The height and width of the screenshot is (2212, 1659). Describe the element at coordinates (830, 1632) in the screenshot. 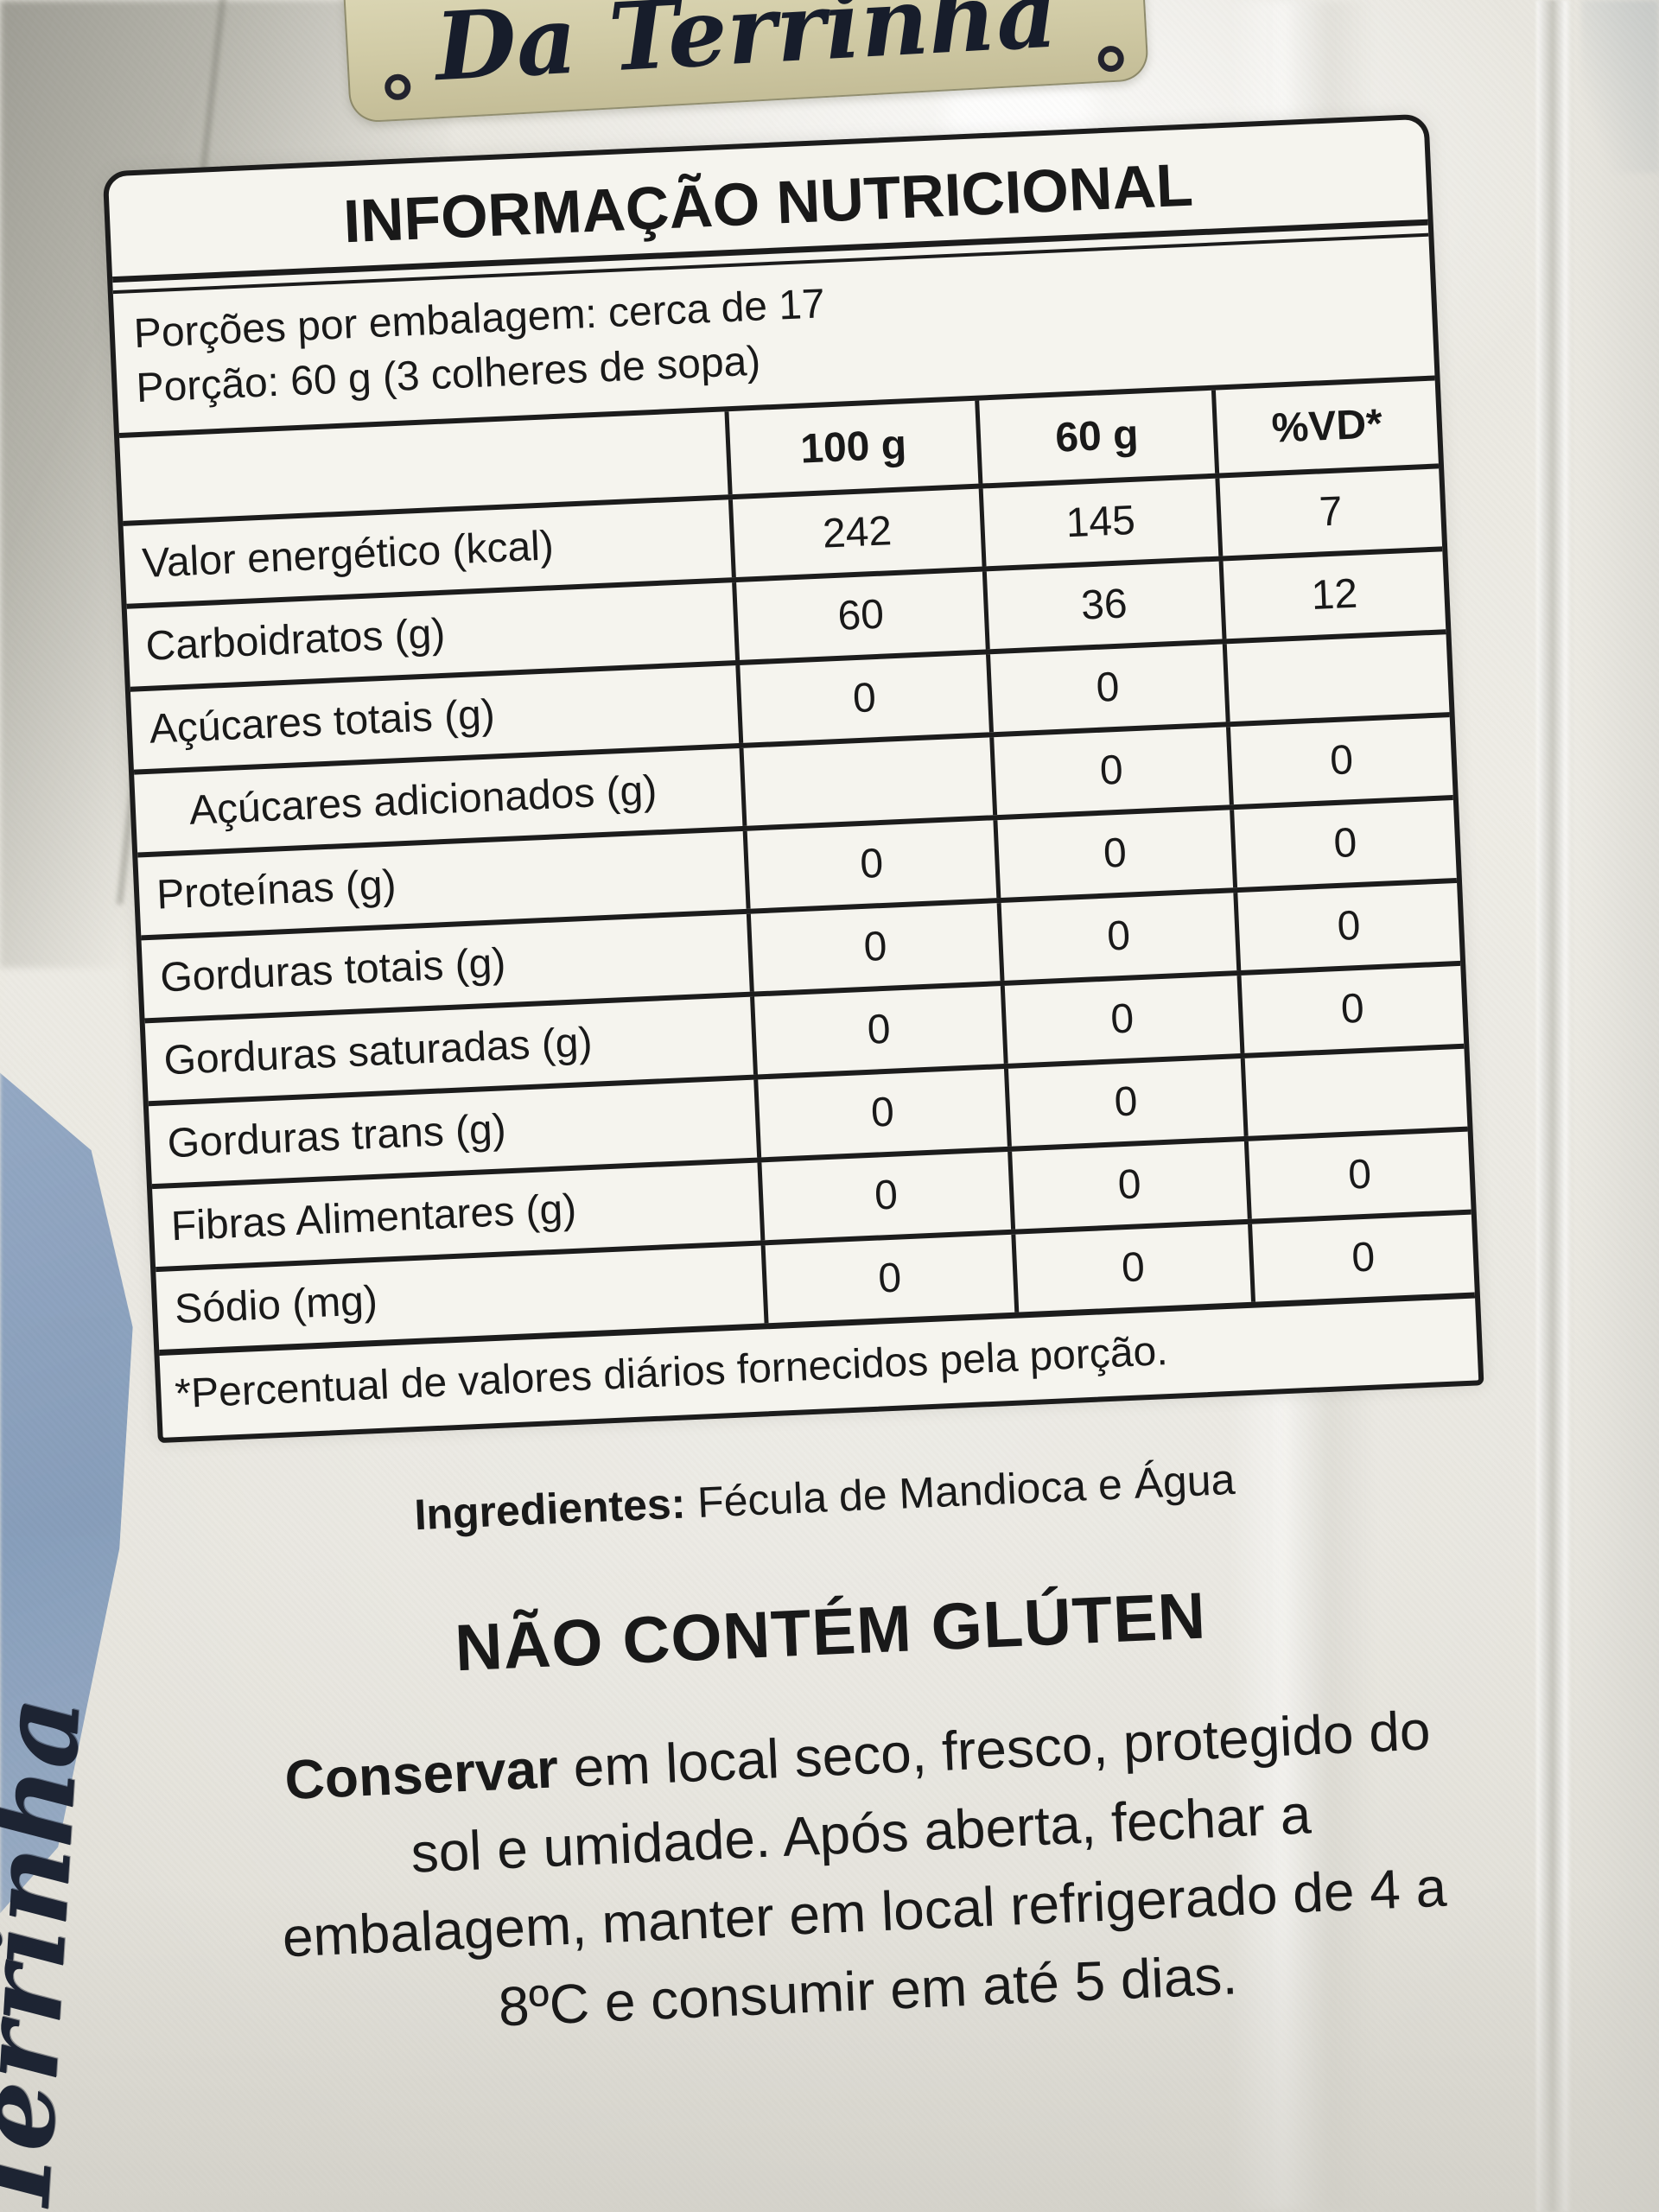

I see `gluten-free-notice: NÃO CONTÉM GLÚTEN` at that location.